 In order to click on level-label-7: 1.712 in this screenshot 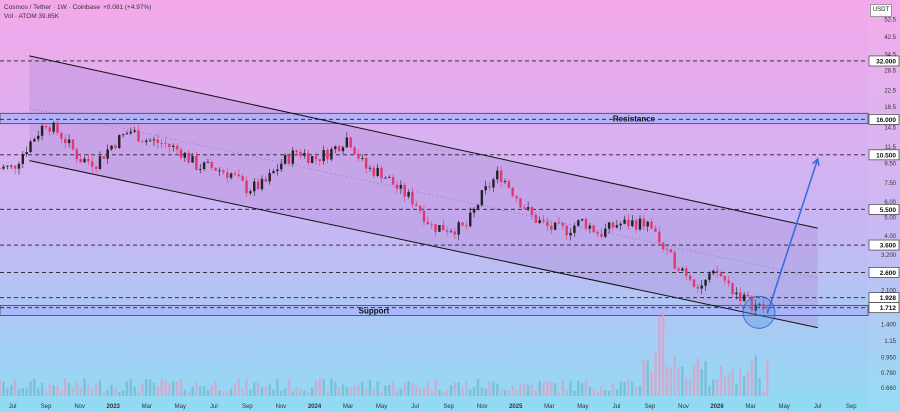, I will do `click(888, 308)`.